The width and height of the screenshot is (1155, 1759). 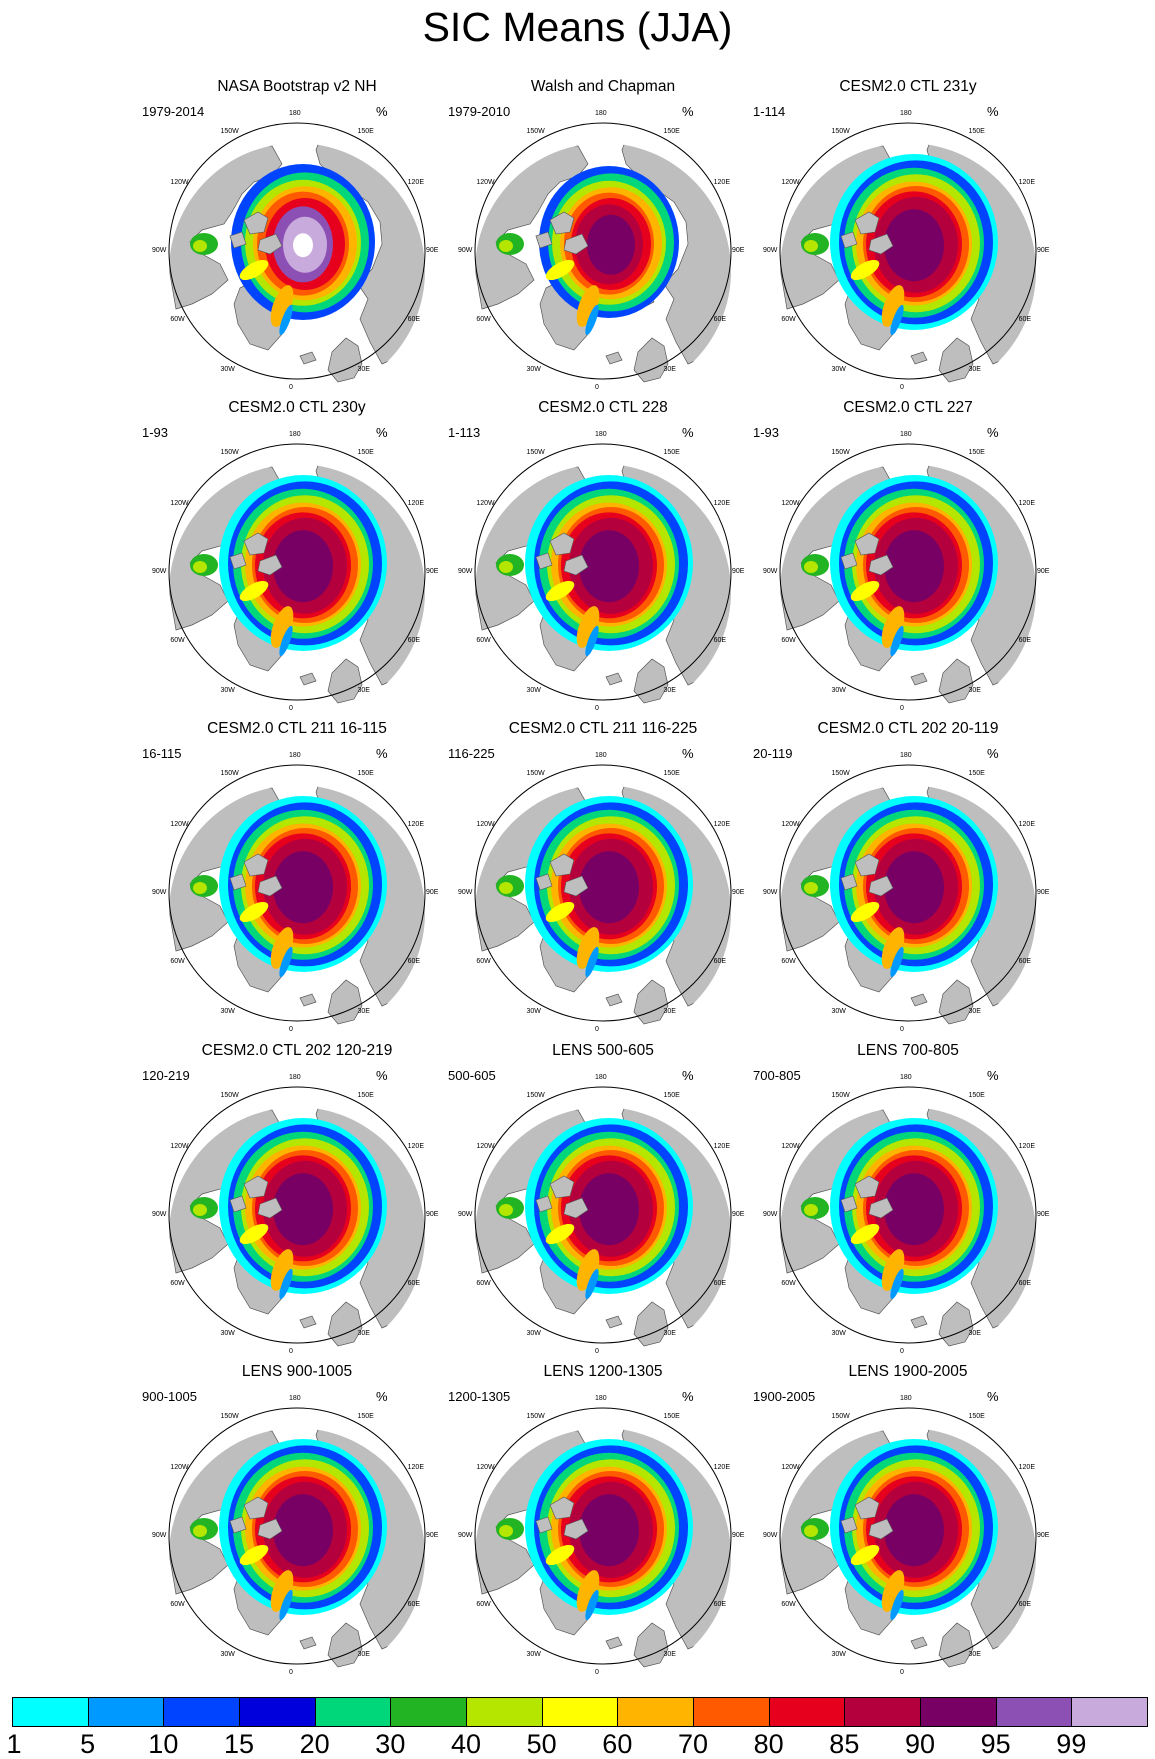 I want to click on polar-map, so click(x=603, y=252).